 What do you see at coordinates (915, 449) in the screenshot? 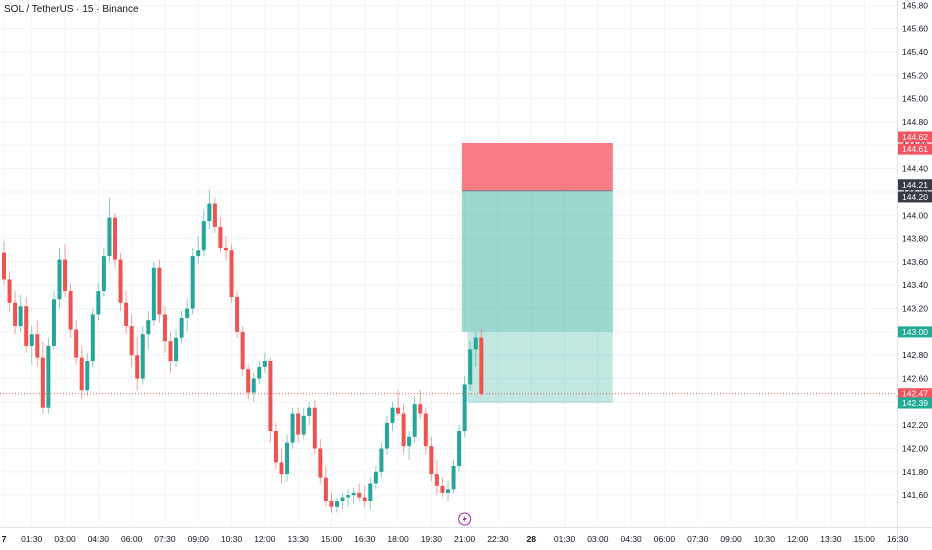
I see `price-axis-label: 142.00` at bounding box center [915, 449].